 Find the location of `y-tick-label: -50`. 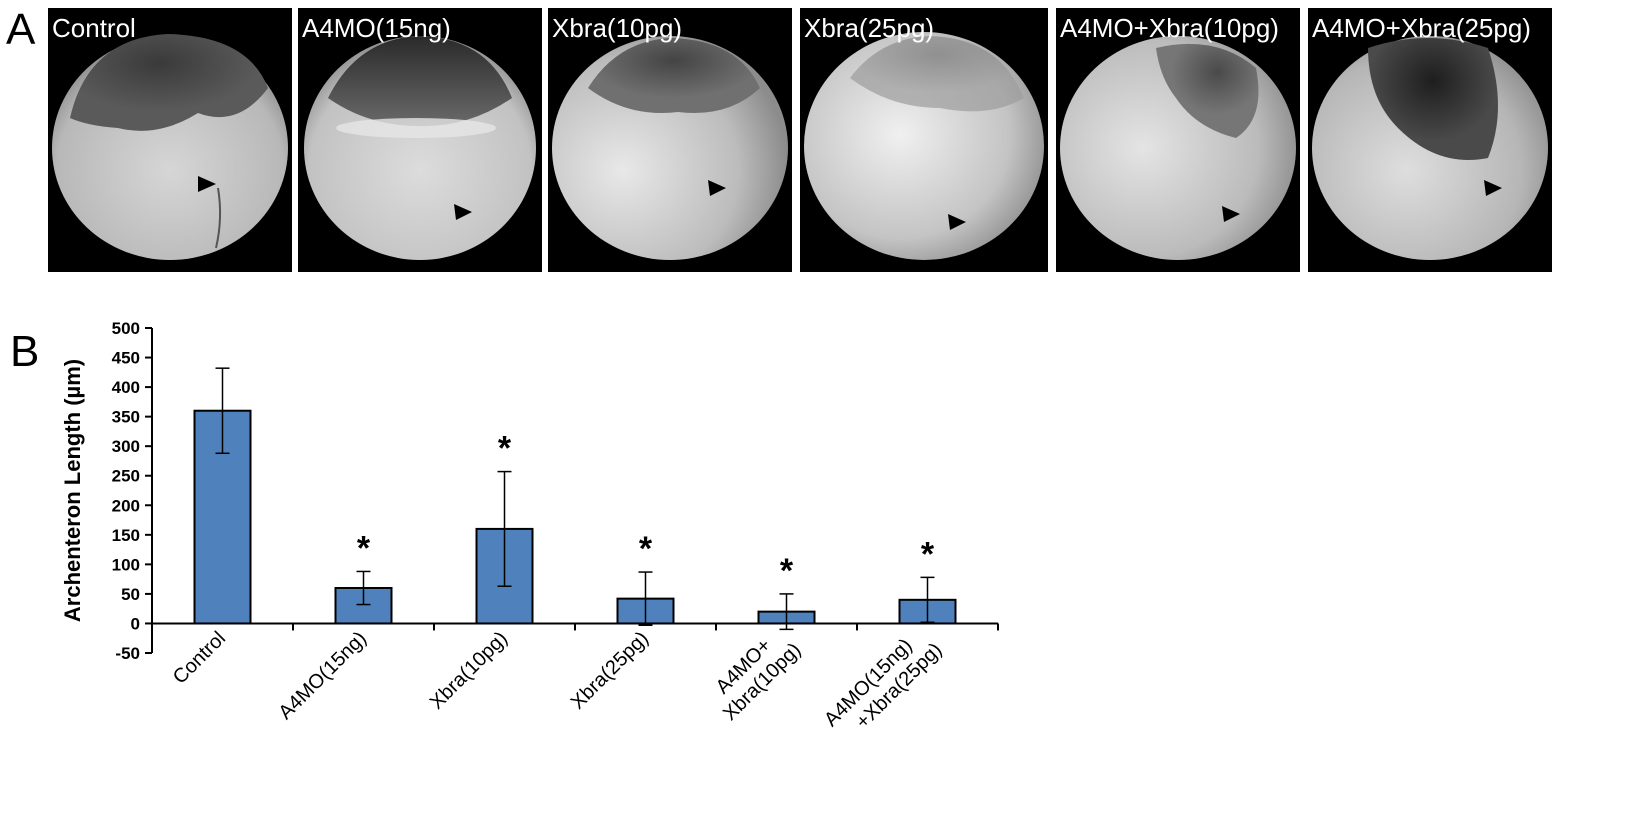

y-tick-label: -50 is located at coordinates (127, 653).